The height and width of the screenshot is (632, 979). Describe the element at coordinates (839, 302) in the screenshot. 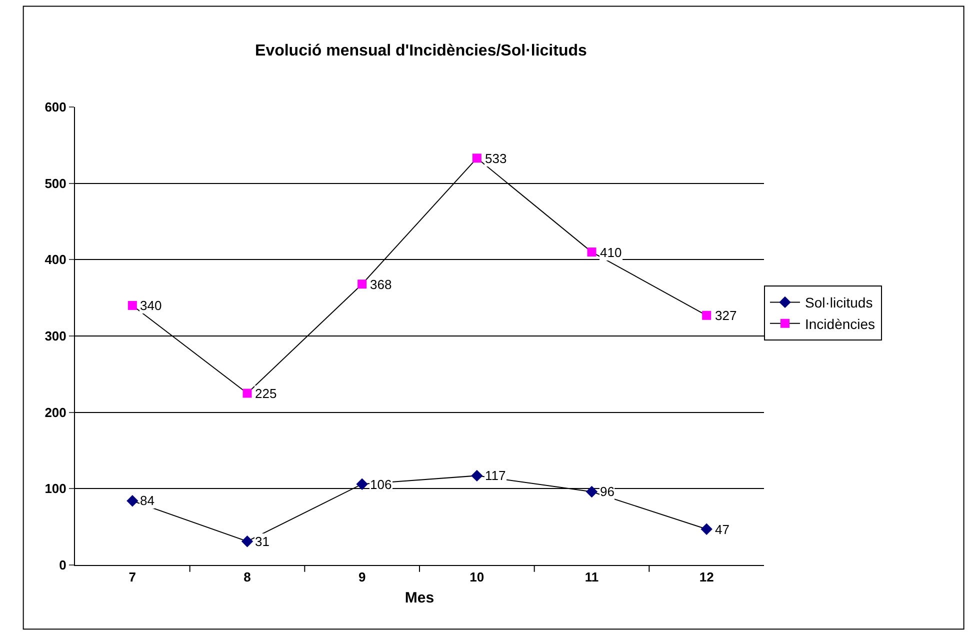

I see `legend-label: Sol·licituds` at that location.